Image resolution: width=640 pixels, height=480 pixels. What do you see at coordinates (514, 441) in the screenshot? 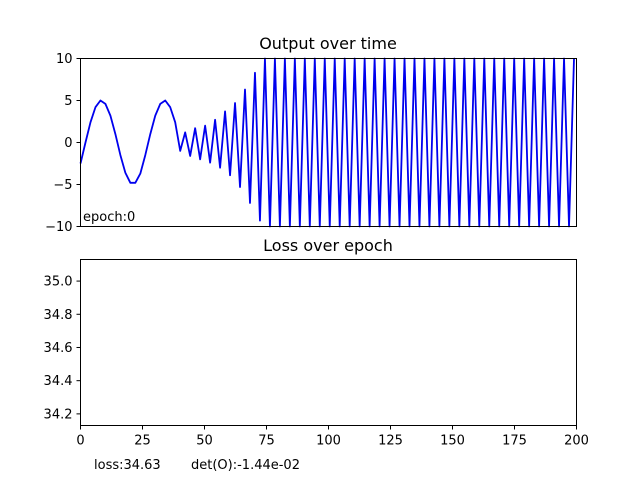
I see `loss-x-tick-label: 175` at bounding box center [514, 441].